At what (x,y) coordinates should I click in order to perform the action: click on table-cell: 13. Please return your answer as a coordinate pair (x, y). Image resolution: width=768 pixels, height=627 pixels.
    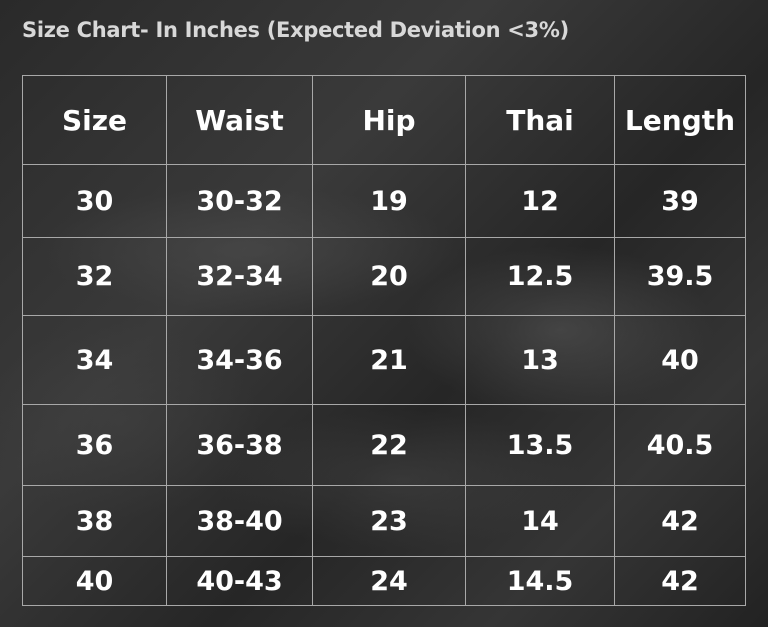
    Looking at the image, I should click on (540, 360).